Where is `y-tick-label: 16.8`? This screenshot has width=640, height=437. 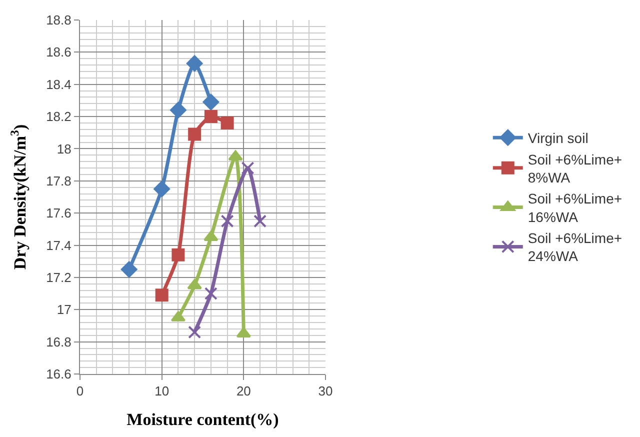 y-tick-label: 16.8 is located at coordinates (59, 342).